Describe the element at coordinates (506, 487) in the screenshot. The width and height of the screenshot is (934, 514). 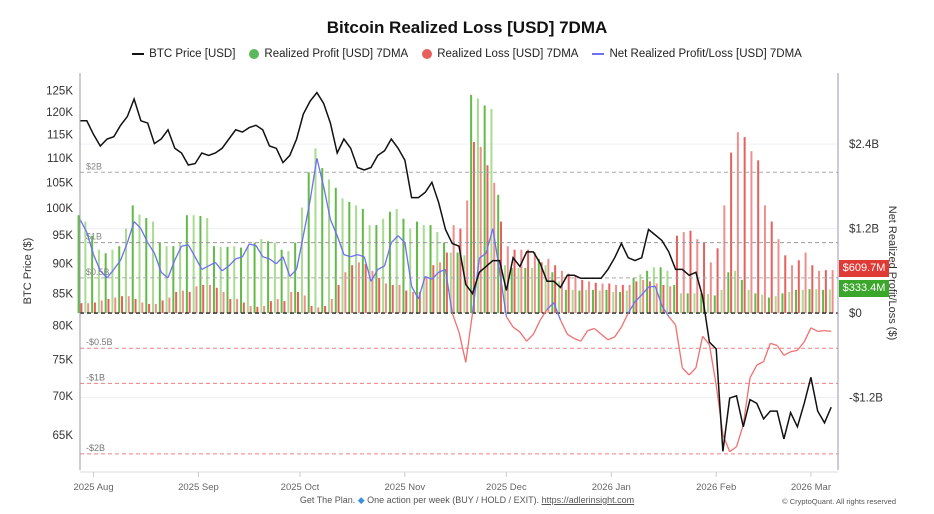
I see `x-tick-label: 2025 Dec` at that location.